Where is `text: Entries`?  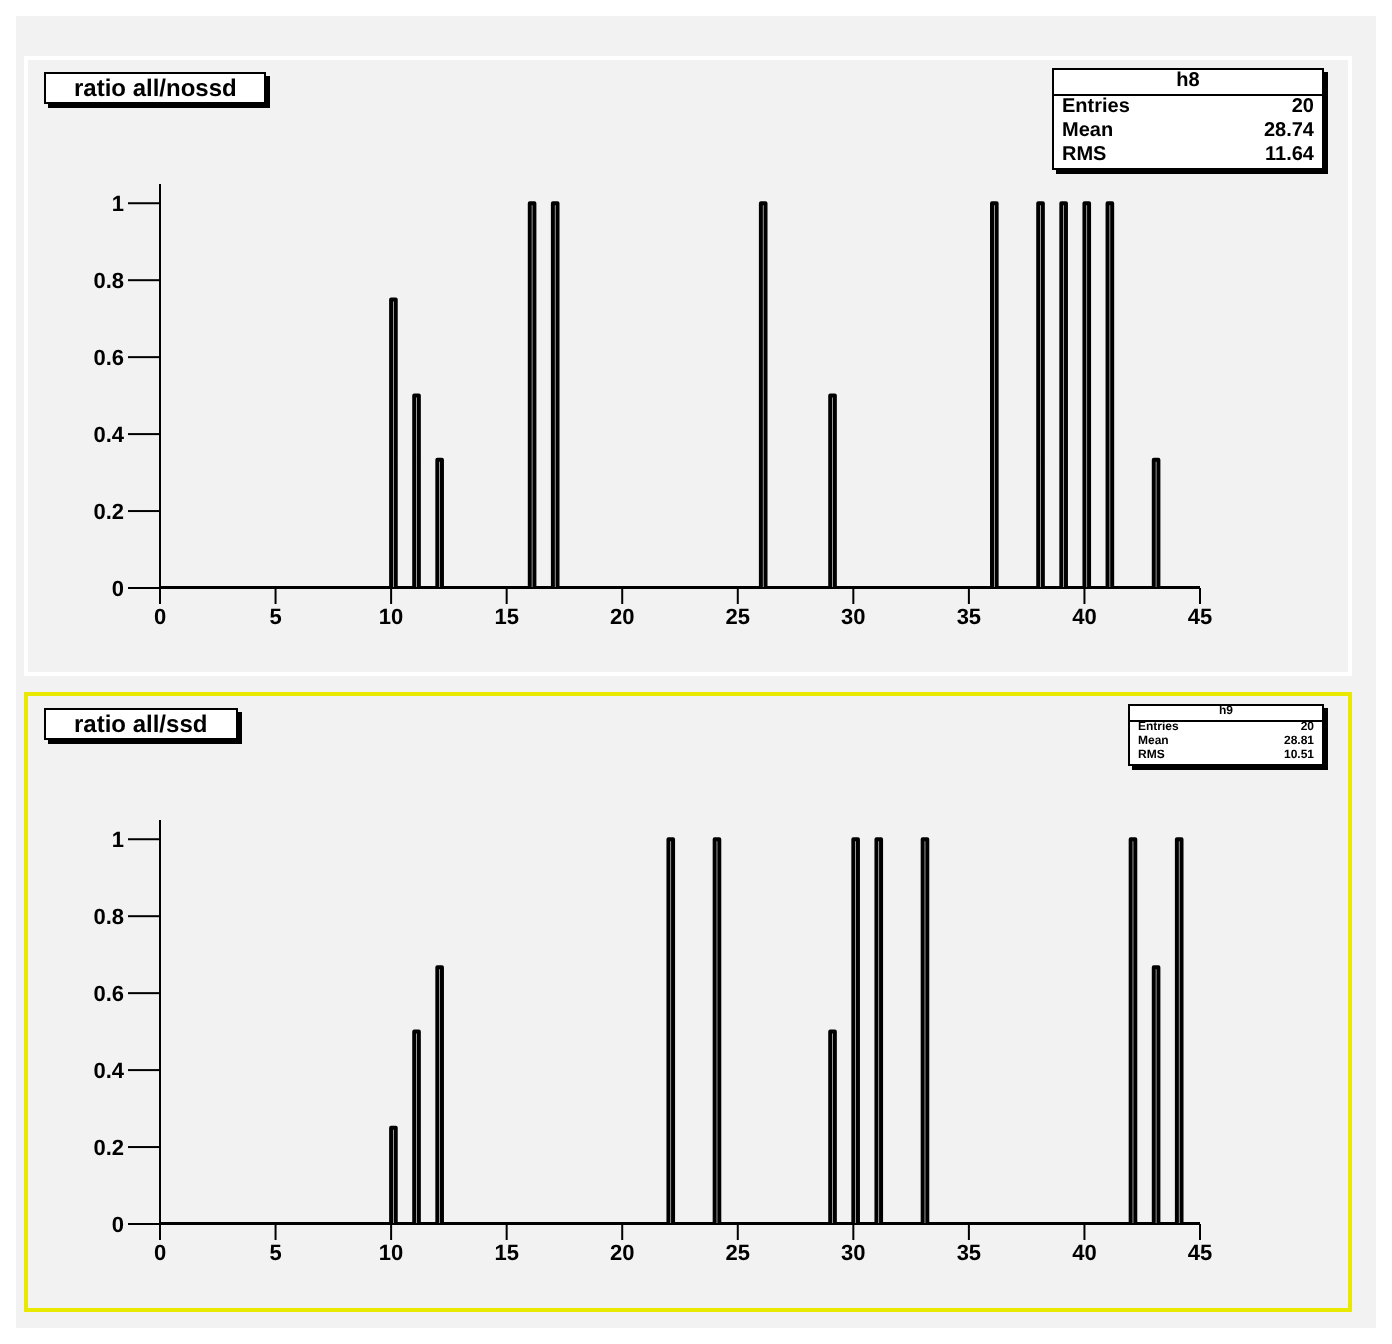 text: Entries is located at coordinates (1096, 108).